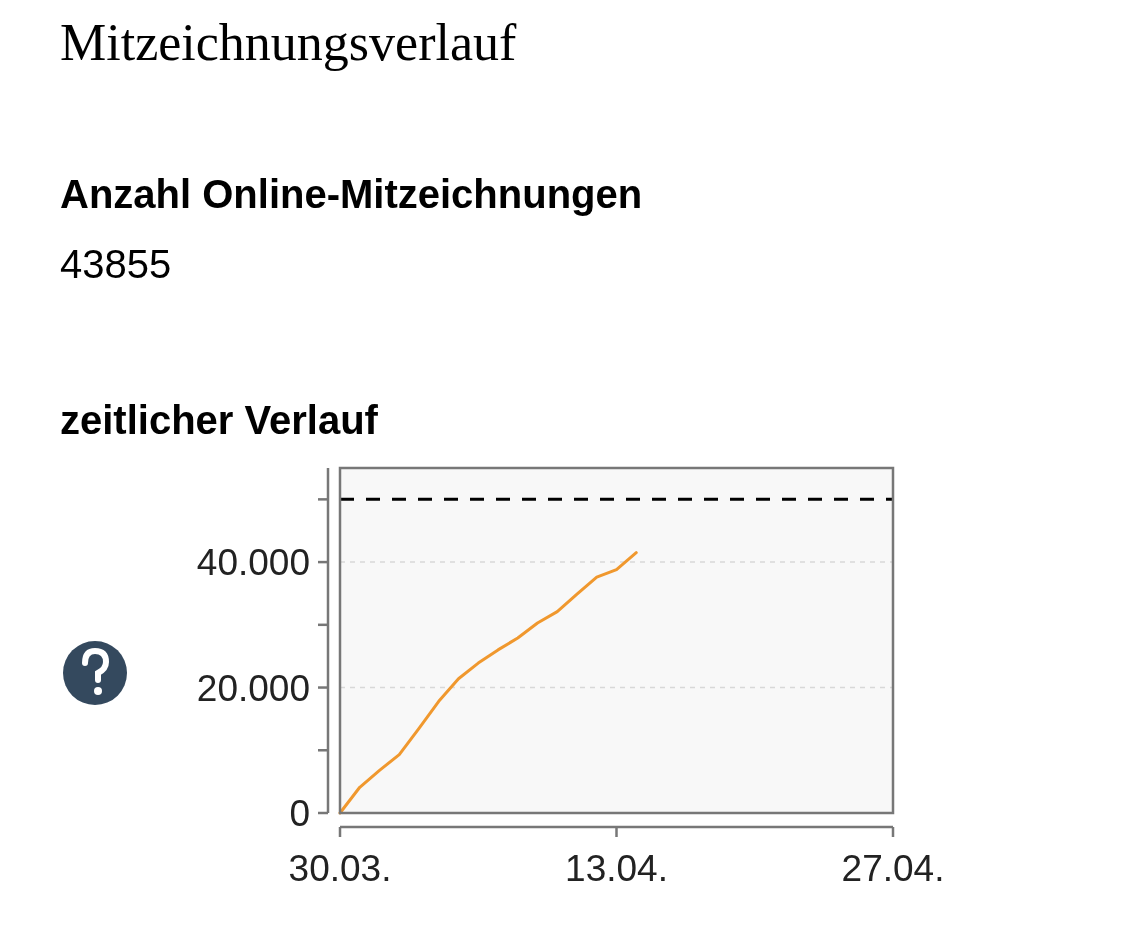  What do you see at coordinates (616, 868) in the screenshot?
I see `x-tick-label: 13.04.` at bounding box center [616, 868].